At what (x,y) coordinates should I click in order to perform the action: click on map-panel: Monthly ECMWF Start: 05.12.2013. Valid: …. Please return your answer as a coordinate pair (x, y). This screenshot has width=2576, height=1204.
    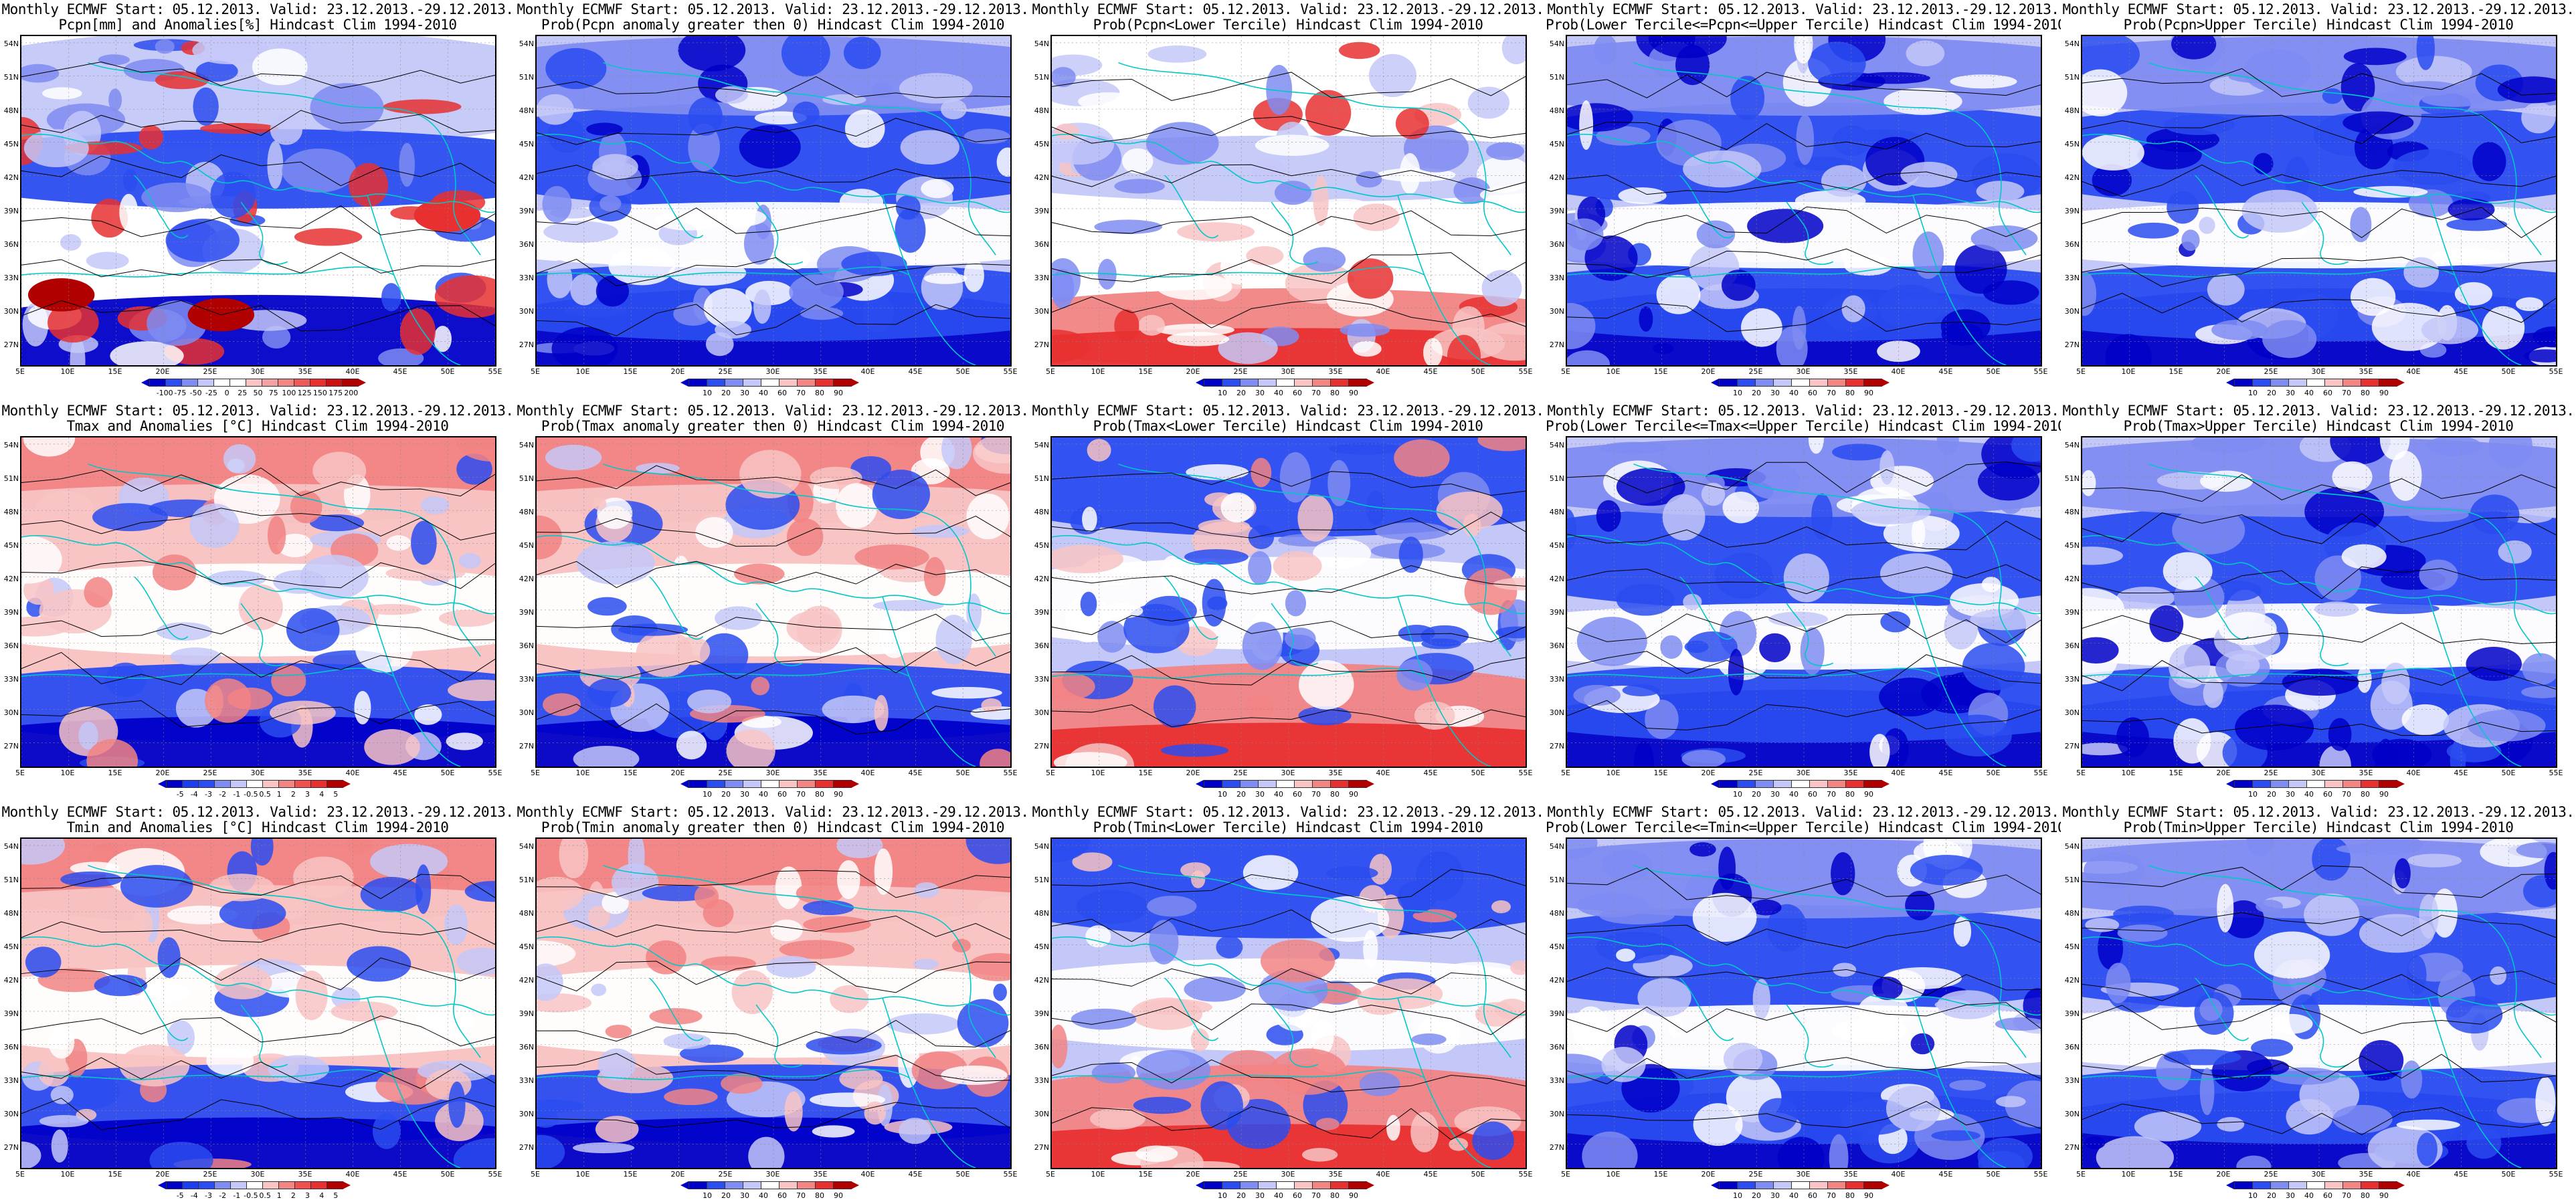
    Looking at the image, I should click on (2318, 602).